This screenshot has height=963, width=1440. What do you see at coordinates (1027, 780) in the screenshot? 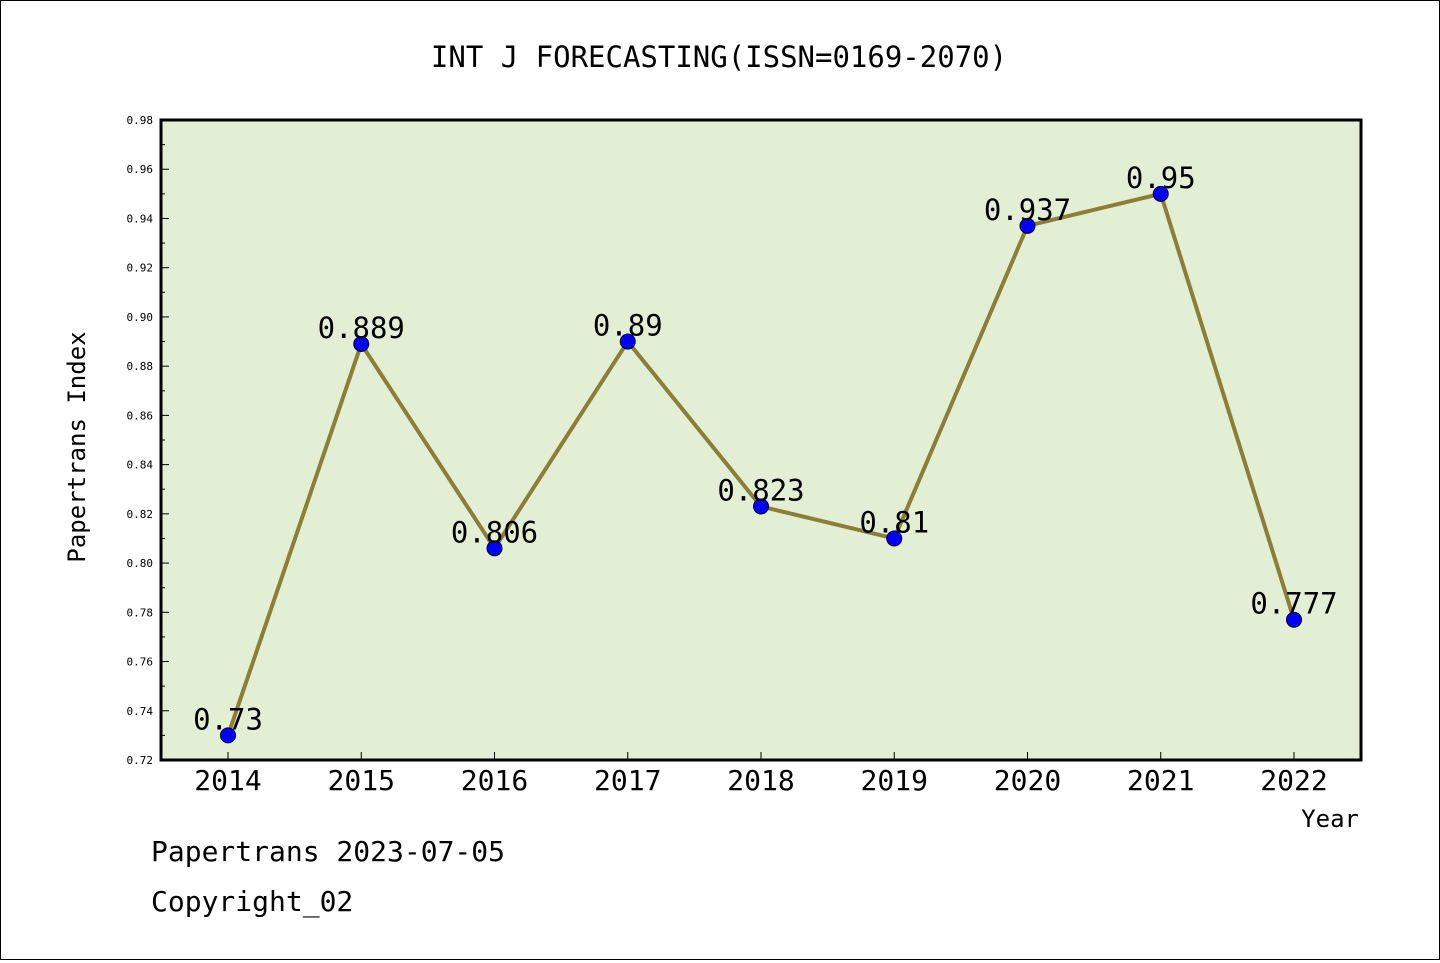
I see `x-tick-label: 2020` at bounding box center [1027, 780].